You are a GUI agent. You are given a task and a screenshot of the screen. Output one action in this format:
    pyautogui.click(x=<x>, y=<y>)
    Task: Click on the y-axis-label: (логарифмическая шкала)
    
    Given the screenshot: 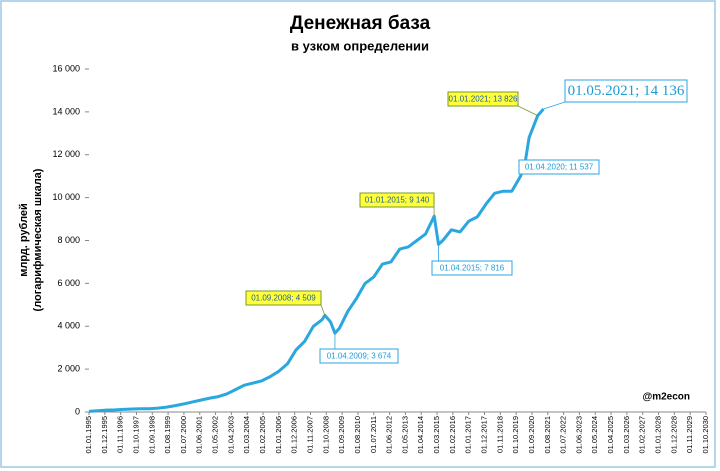 What is the action you would take?
    pyautogui.click(x=38, y=239)
    